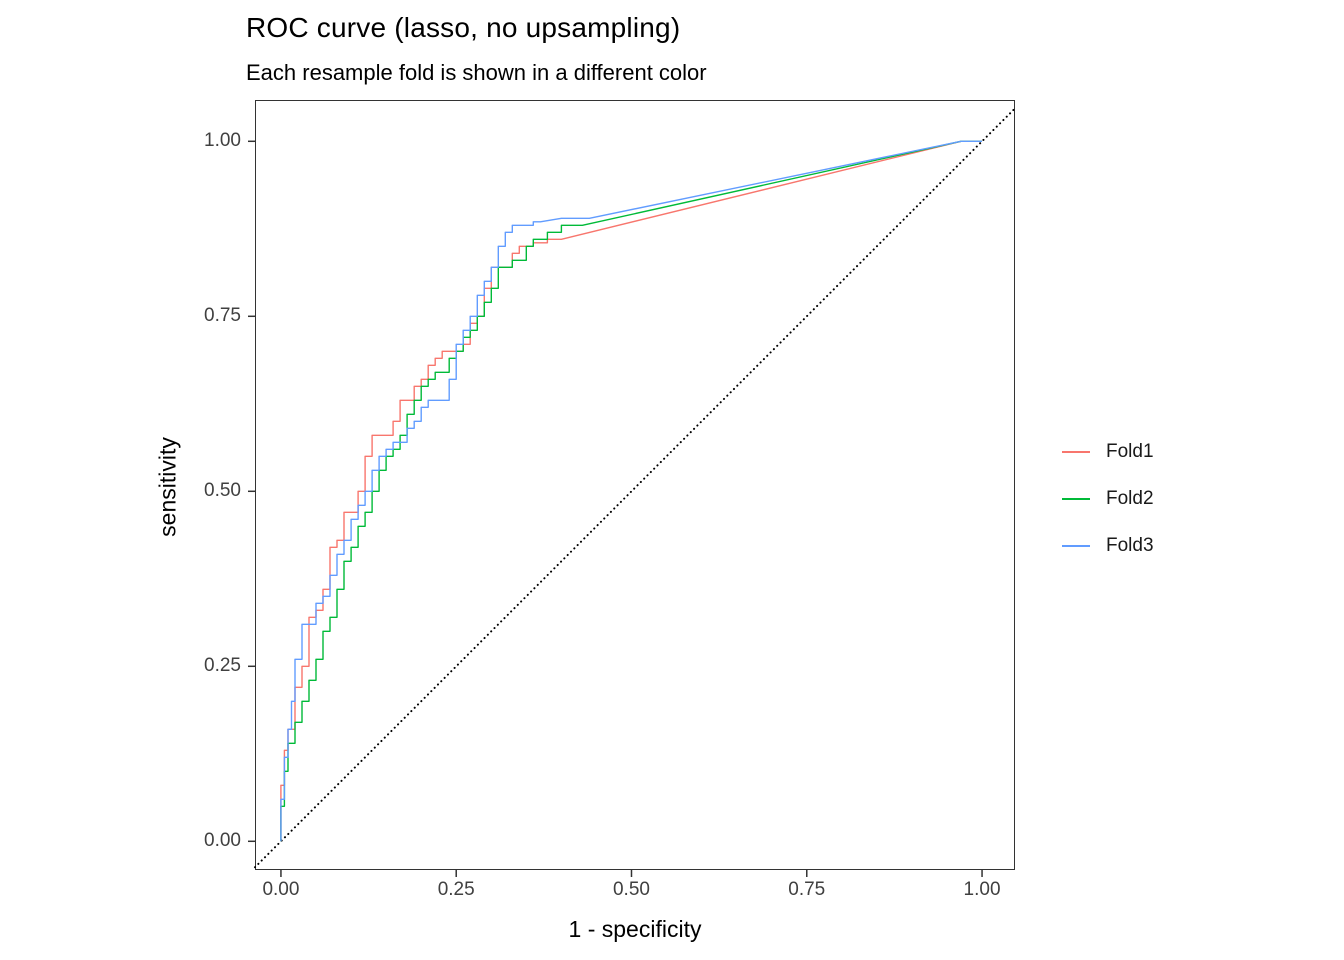  What do you see at coordinates (222, 316) in the screenshot?
I see `y-tick-label: 0.75` at bounding box center [222, 316].